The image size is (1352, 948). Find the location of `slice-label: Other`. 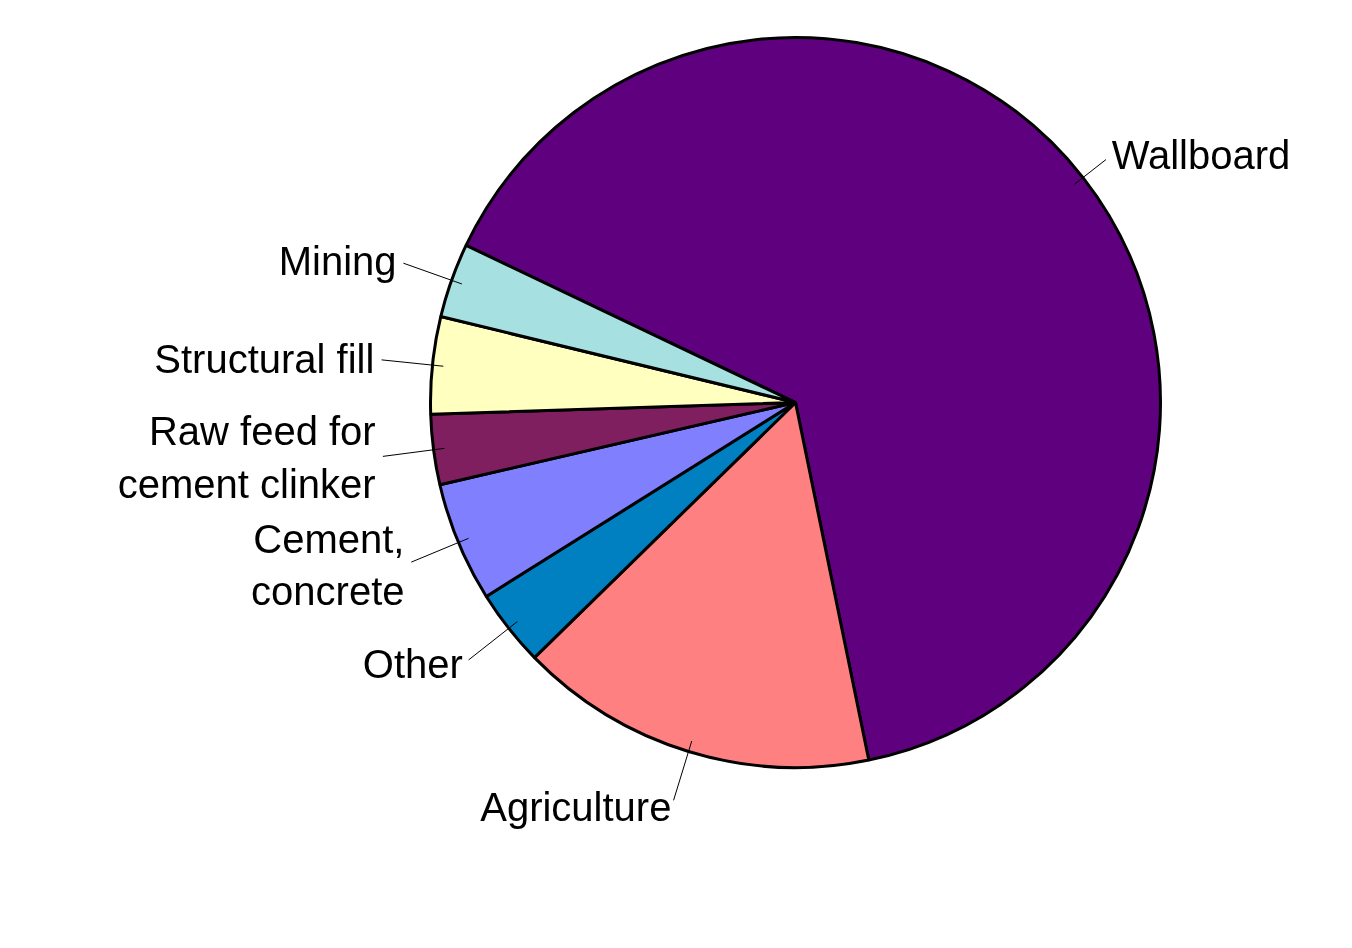

slice-label: Other is located at coordinates (412, 664).